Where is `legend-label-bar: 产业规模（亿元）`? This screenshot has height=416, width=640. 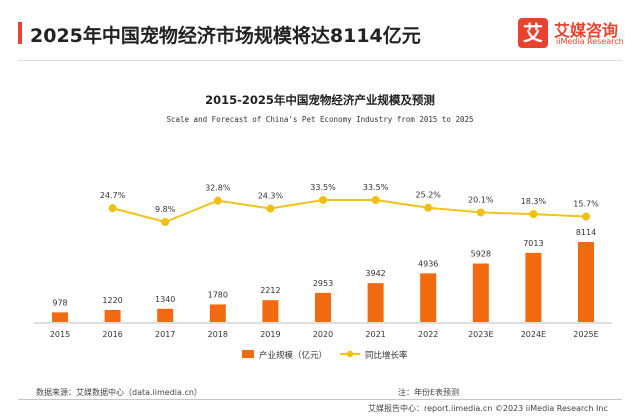
legend-label-bar: 产业规模（亿元） is located at coordinates (293, 355).